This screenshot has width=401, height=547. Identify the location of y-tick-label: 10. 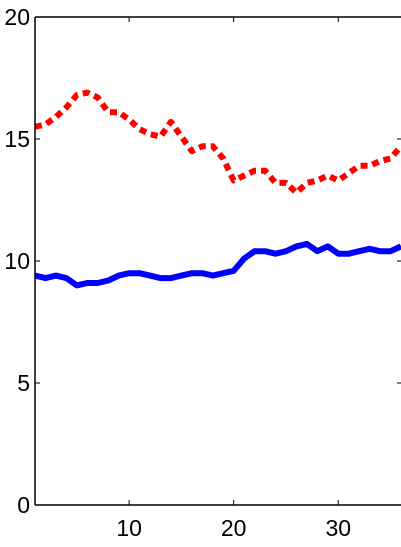
(17, 261).